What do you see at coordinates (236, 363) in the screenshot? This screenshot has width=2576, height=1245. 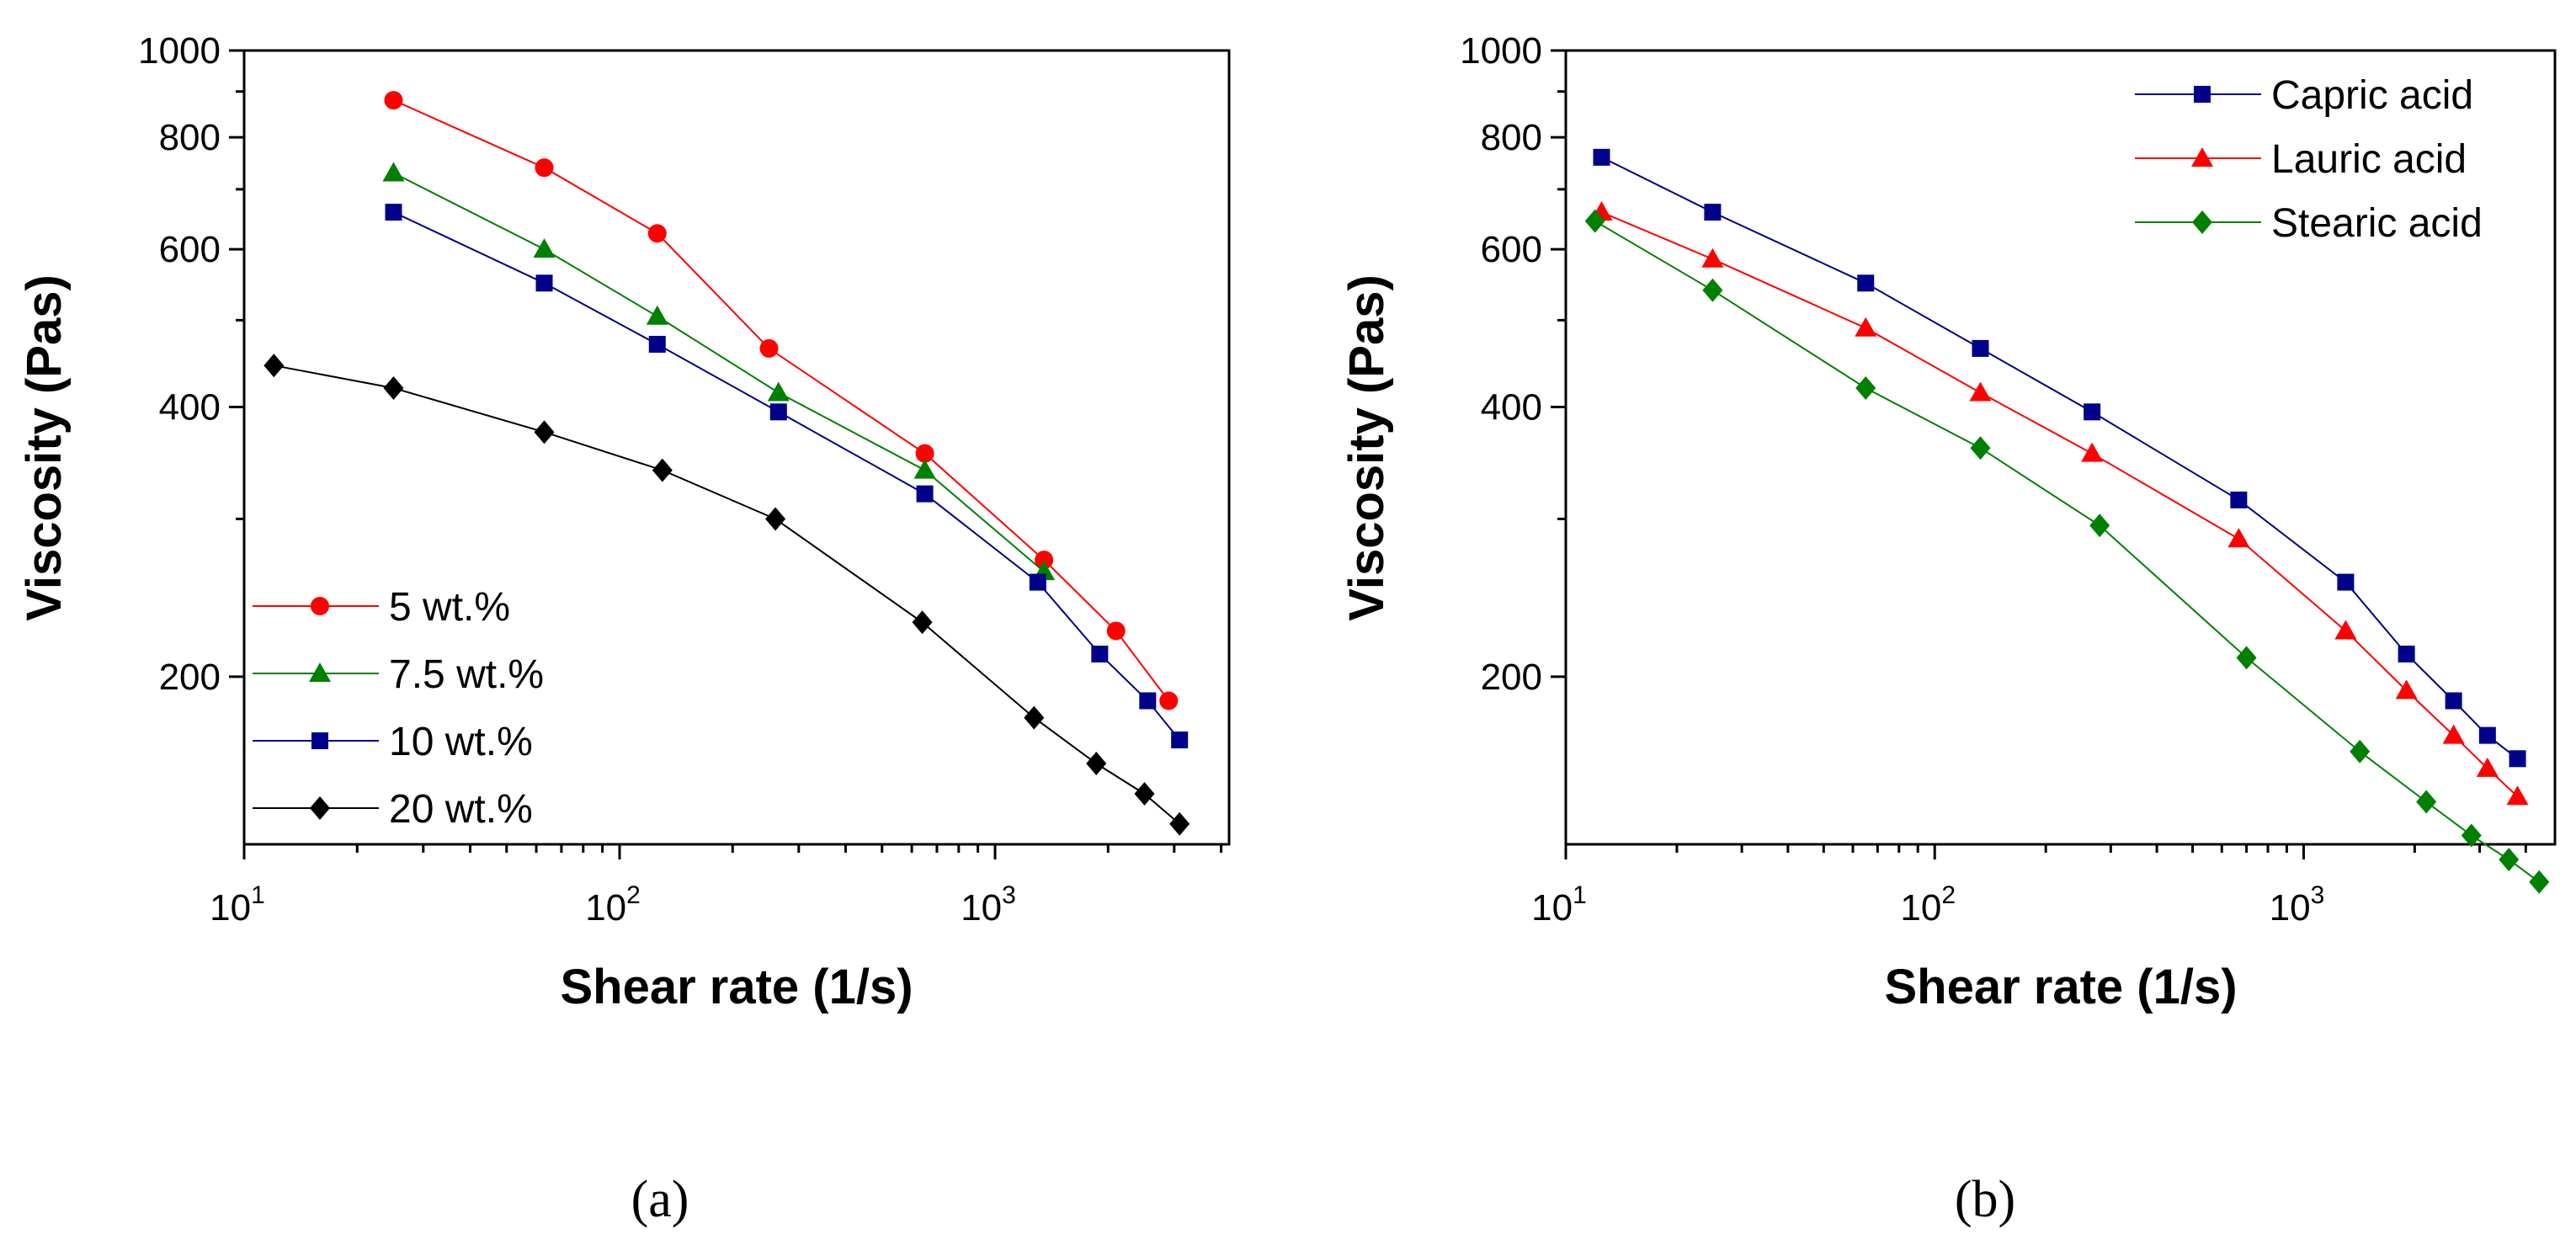 I see `y-axis-ticks` at bounding box center [236, 363].